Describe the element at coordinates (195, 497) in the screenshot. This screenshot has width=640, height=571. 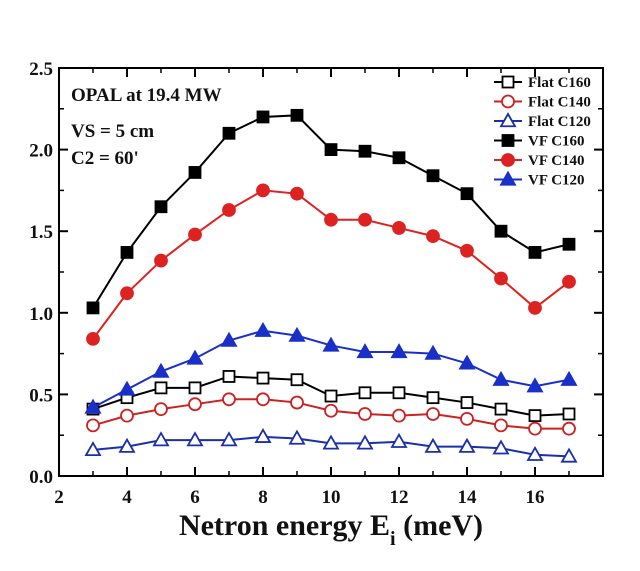
I see `x-tick-label: 6` at that location.